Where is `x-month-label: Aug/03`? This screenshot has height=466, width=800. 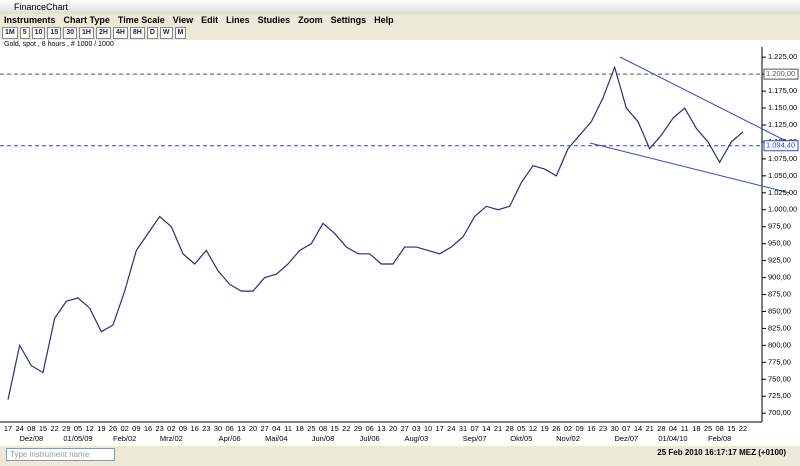
x-month-label: Aug/03 is located at coordinates (416, 438).